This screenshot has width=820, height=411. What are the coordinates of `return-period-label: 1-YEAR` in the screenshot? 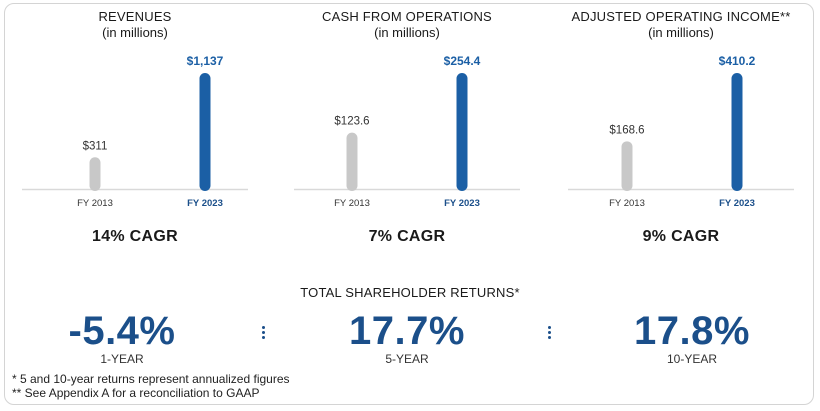 It's located at (122, 359).